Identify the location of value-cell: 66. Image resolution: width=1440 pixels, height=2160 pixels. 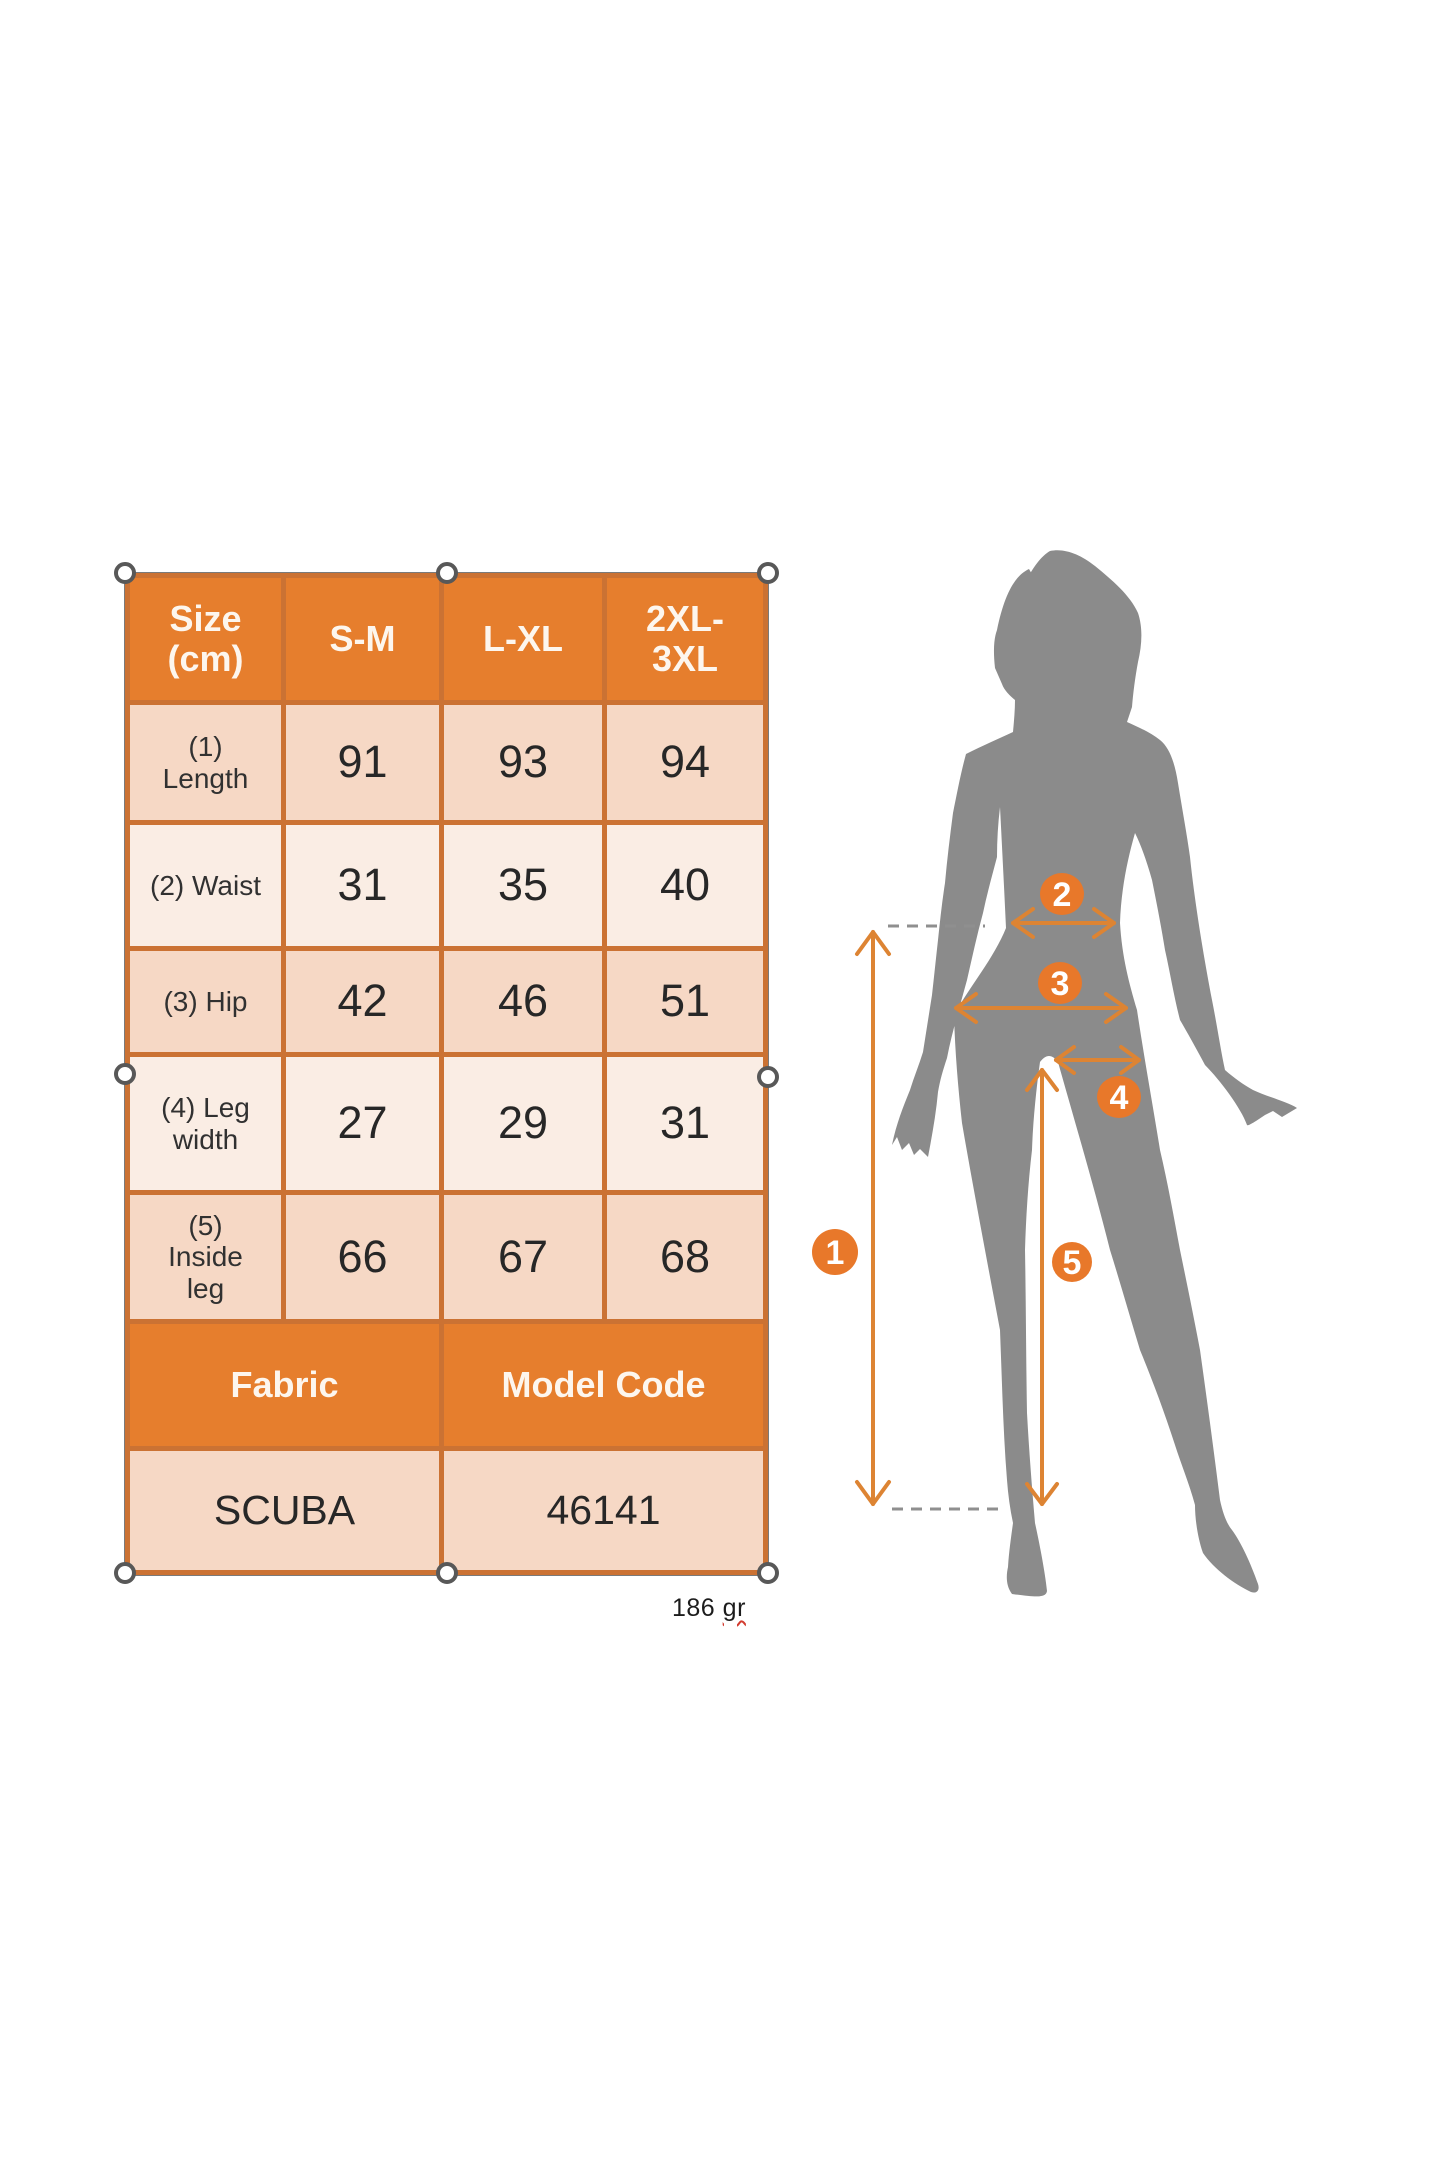
(362, 1257).